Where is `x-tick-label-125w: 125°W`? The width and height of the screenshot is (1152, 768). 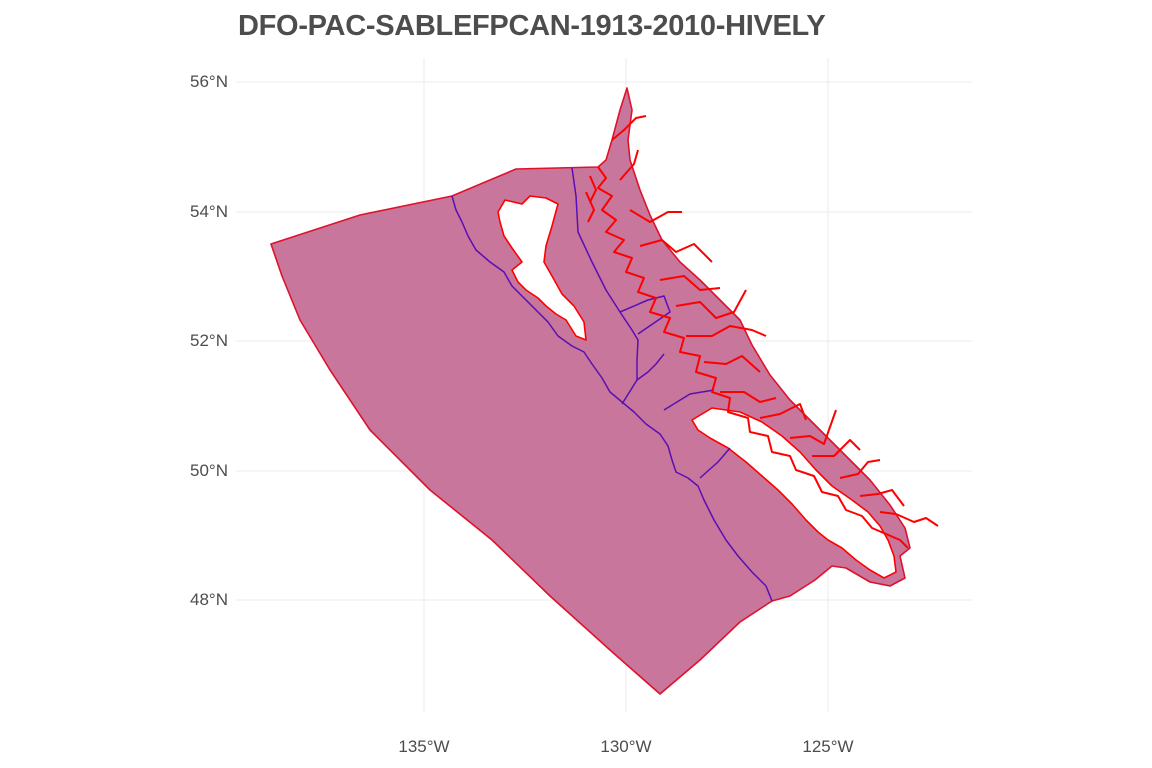 x-tick-label-125w: 125°W is located at coordinates (828, 746).